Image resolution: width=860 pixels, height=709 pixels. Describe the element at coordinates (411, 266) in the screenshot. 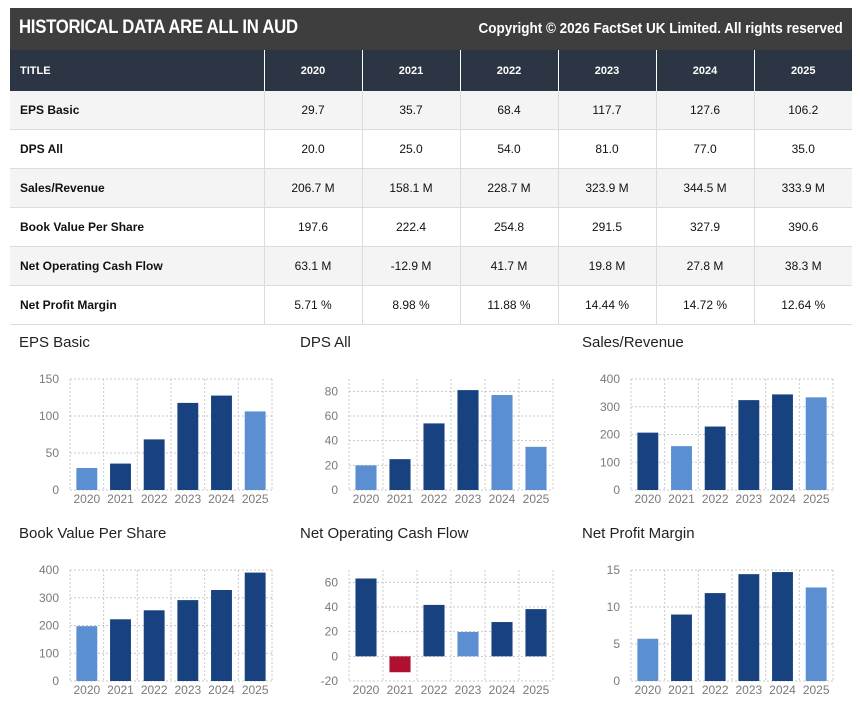

I see `table-cell: -12.9 M` at that location.